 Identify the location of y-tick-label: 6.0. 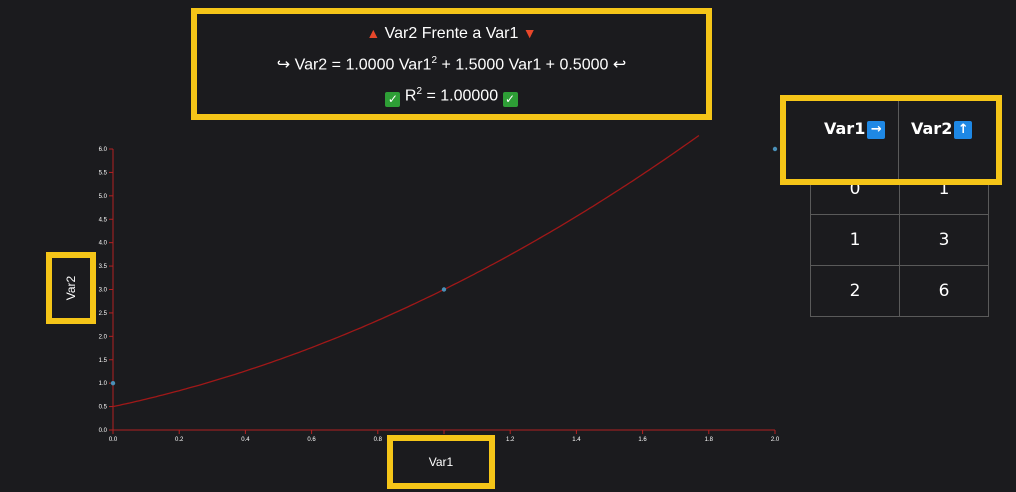
(103, 150).